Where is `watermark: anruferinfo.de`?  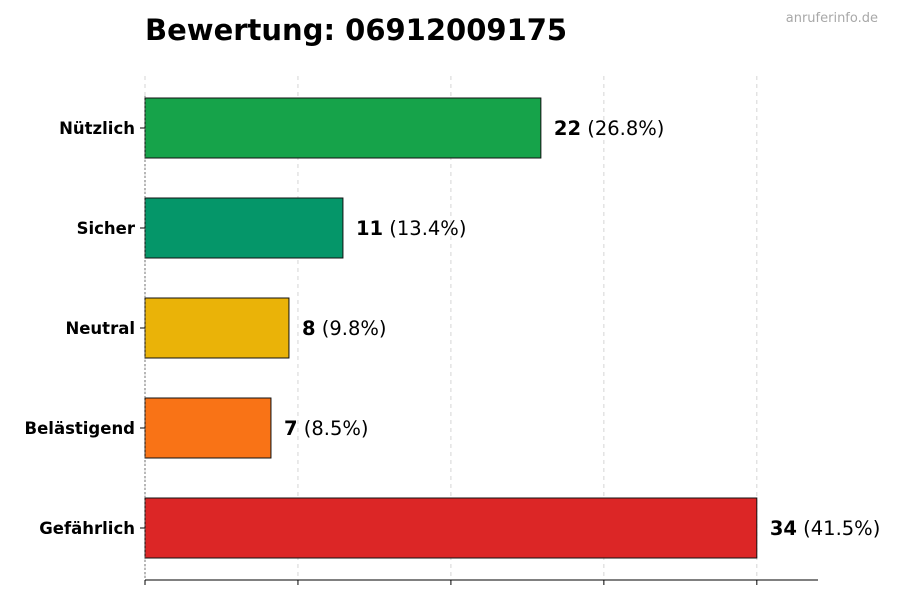
watermark: anruferinfo.de is located at coordinates (832, 18).